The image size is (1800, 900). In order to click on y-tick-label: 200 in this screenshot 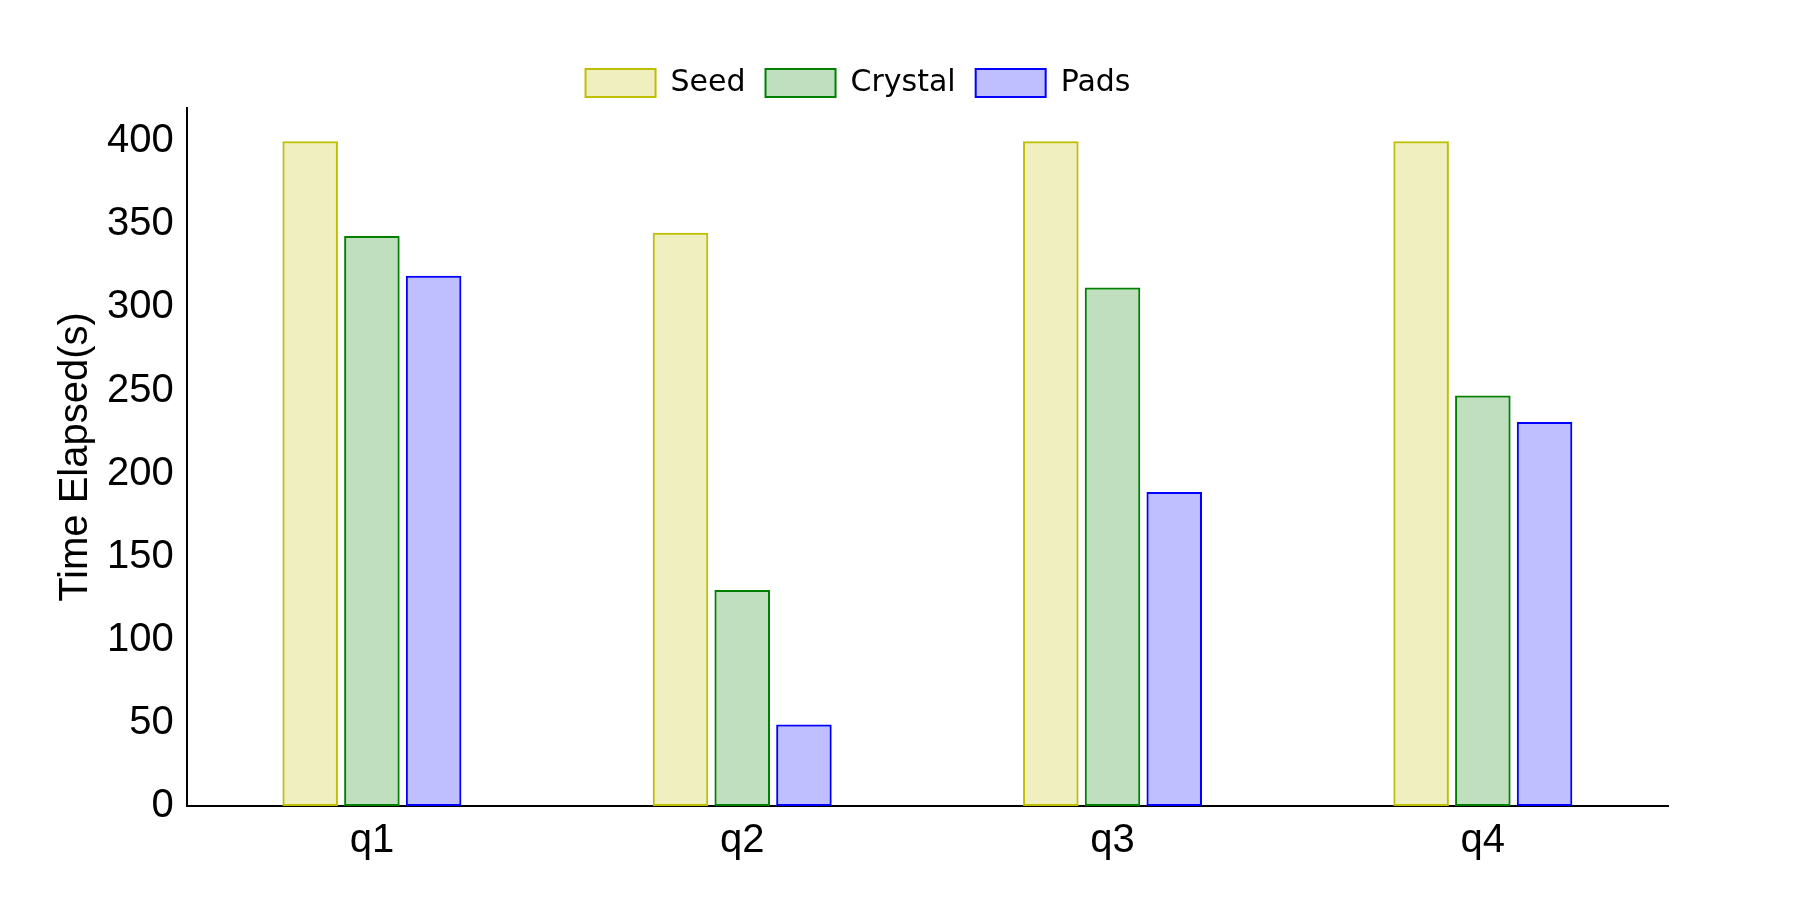, I will do `click(140, 470)`.